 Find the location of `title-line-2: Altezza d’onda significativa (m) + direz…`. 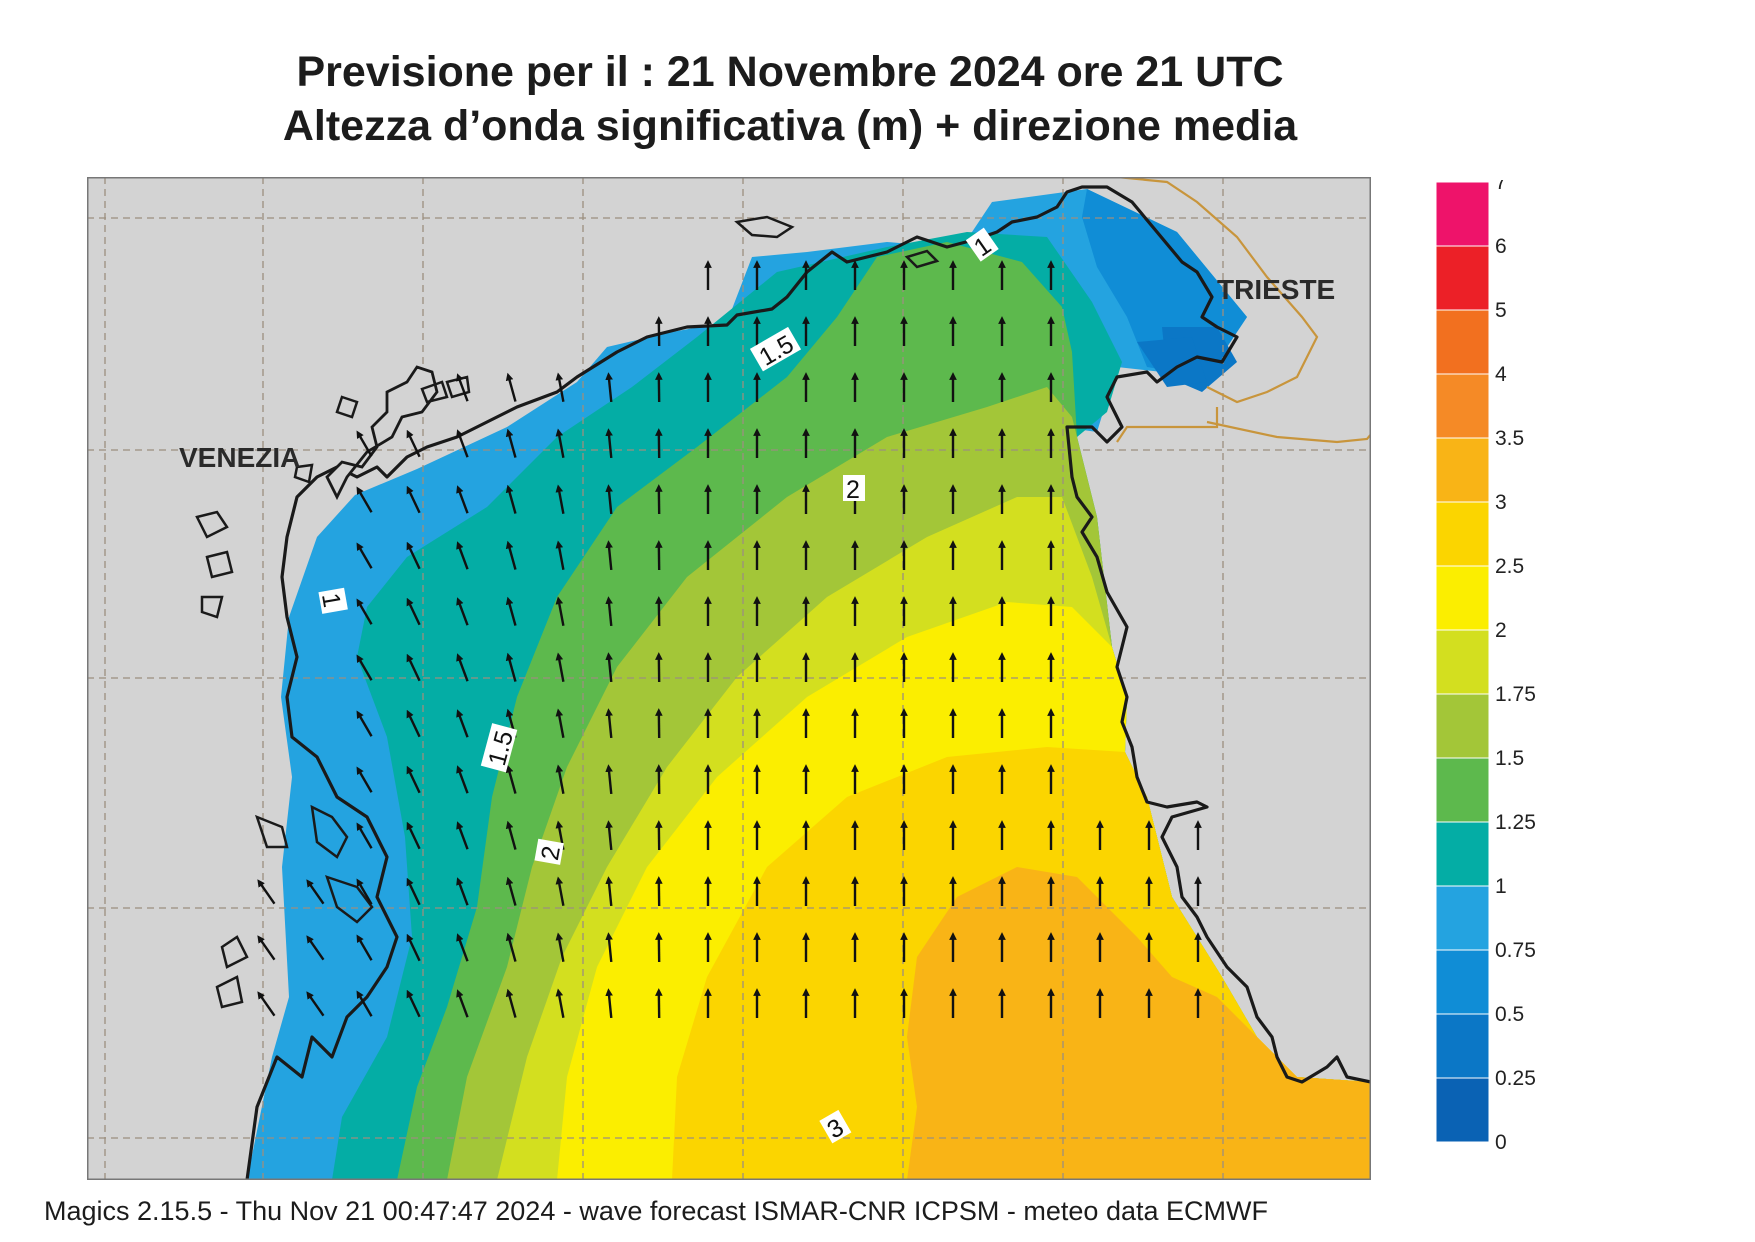

title-line-2: Altezza d’onda significativa (m) + direz… is located at coordinates (790, 126).